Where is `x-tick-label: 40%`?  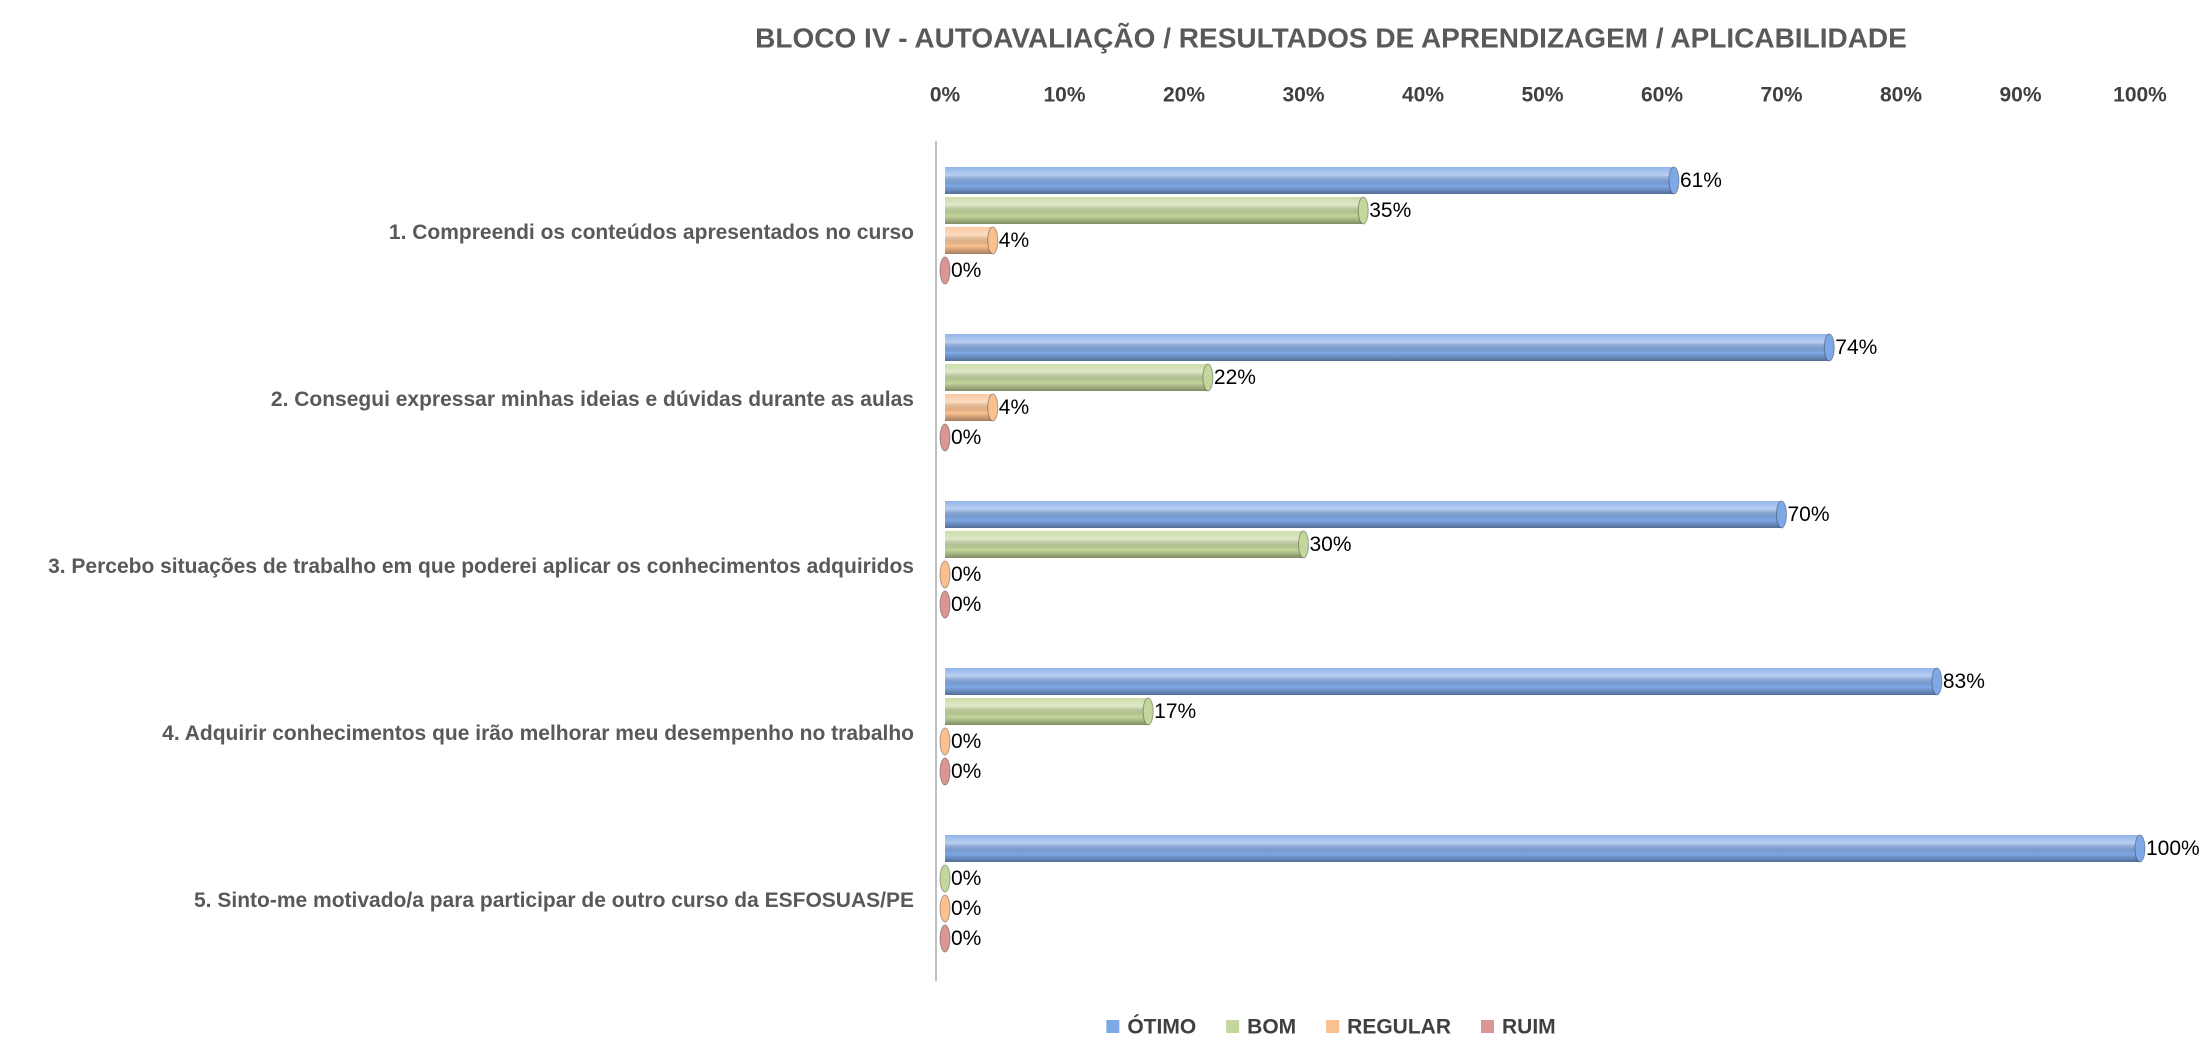
x-tick-label: 40% is located at coordinates (1423, 95).